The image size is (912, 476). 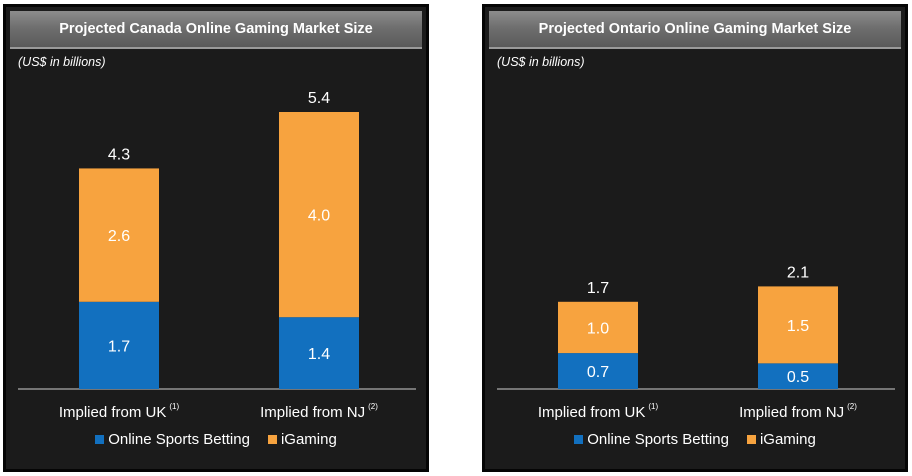 What do you see at coordinates (598, 288) in the screenshot?
I see `total-label: 1.7` at bounding box center [598, 288].